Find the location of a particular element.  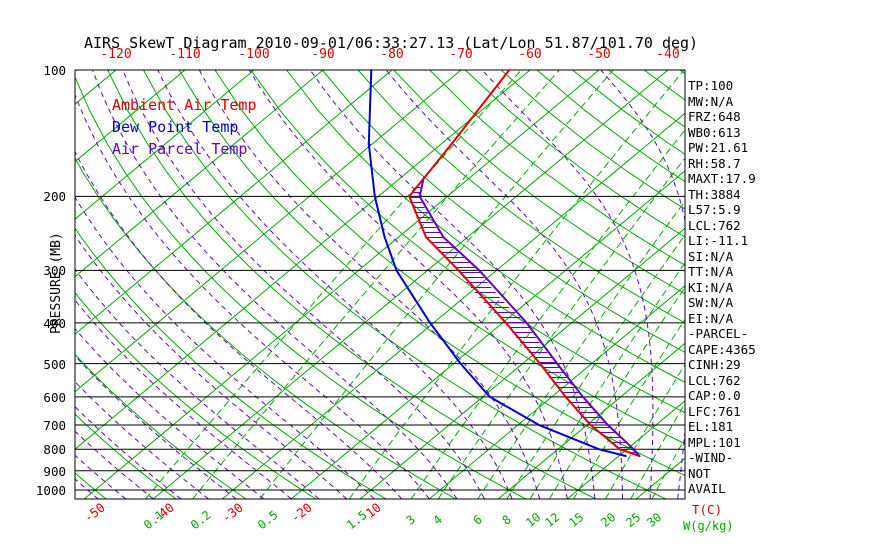

top-temp-tick: -100 is located at coordinates (254, 54).